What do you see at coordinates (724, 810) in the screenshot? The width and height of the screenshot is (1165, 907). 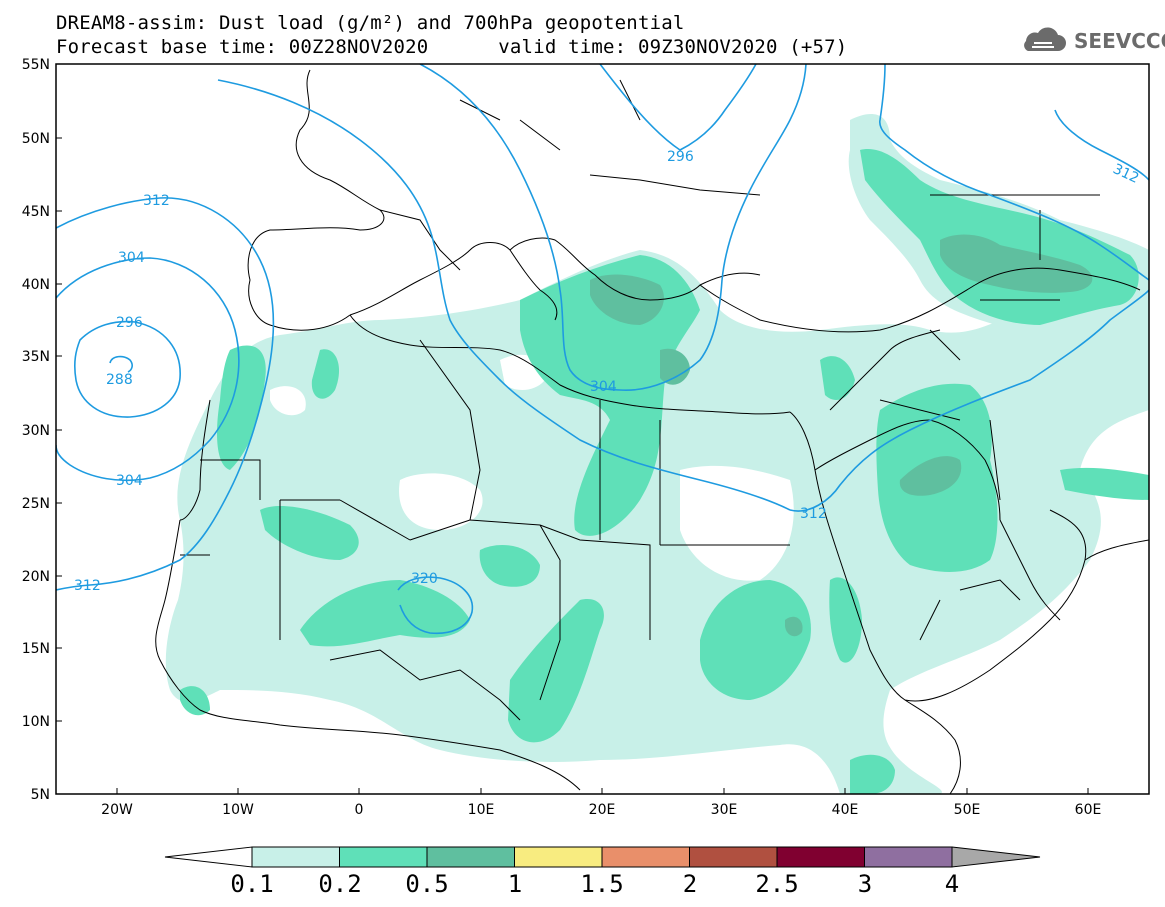 I see `lon-label: 30E` at bounding box center [724, 810].